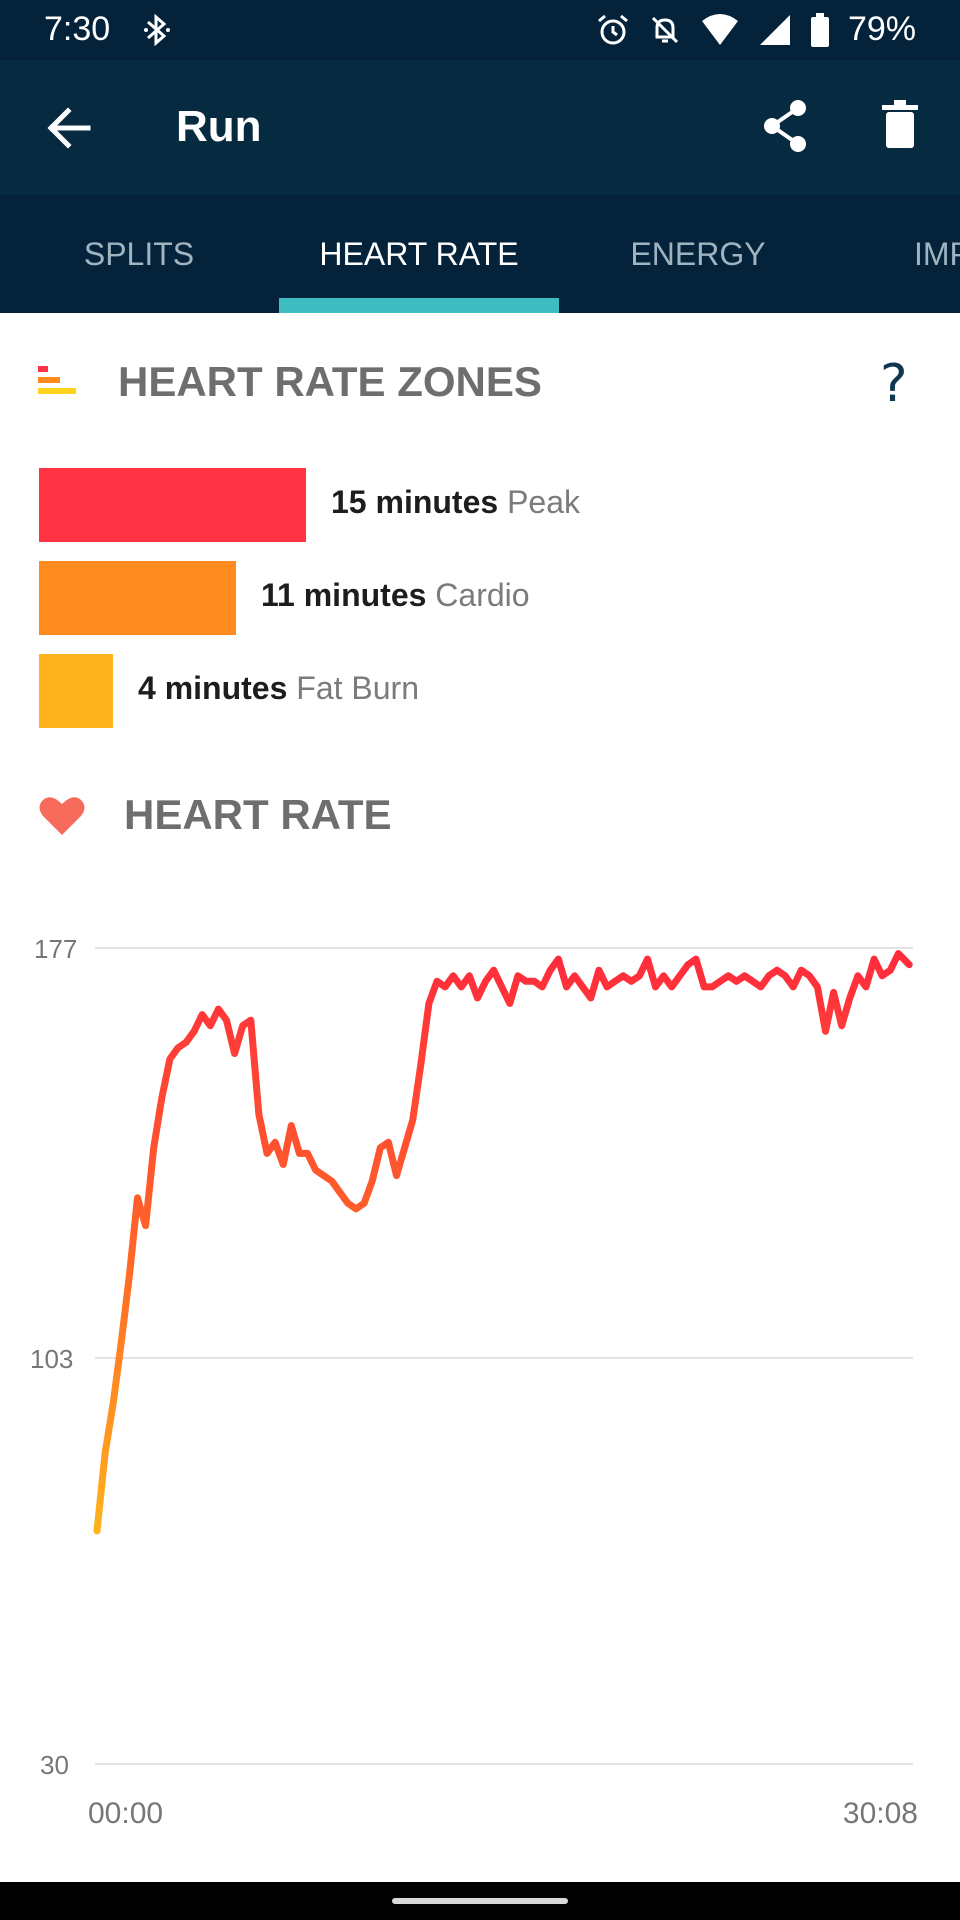 The width and height of the screenshot is (960, 1920). Describe the element at coordinates (419, 305) in the screenshot. I see `active-tab-indicator` at that location.